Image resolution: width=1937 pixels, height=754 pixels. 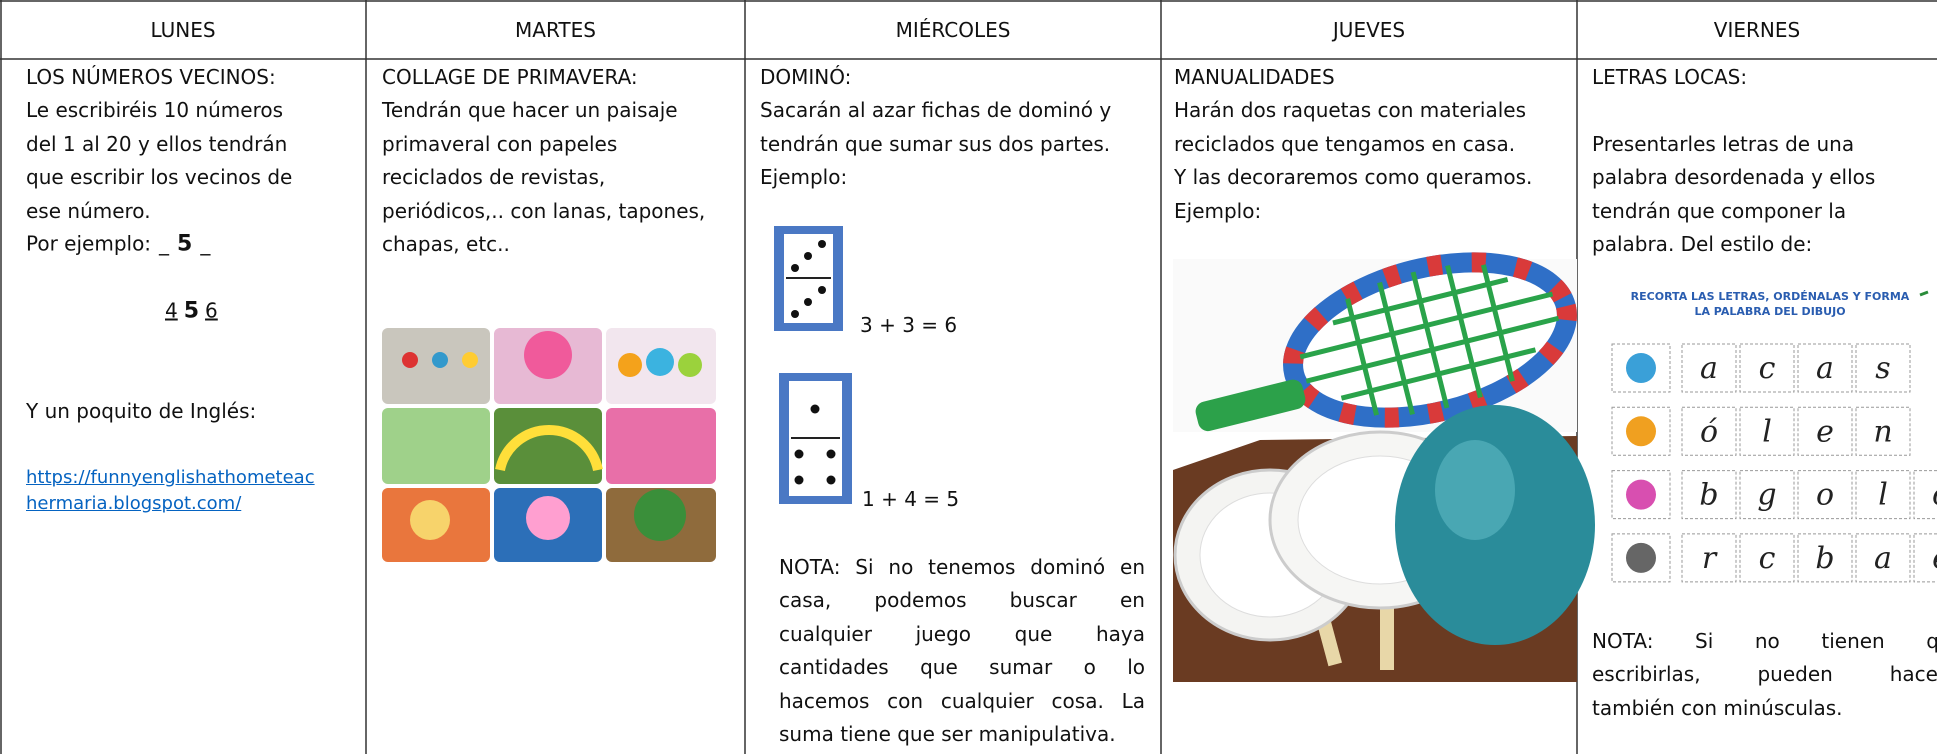 What do you see at coordinates (510, 77) in the screenshot?
I see `section-title: COLLAGE DE PRIMAVERA:` at bounding box center [510, 77].